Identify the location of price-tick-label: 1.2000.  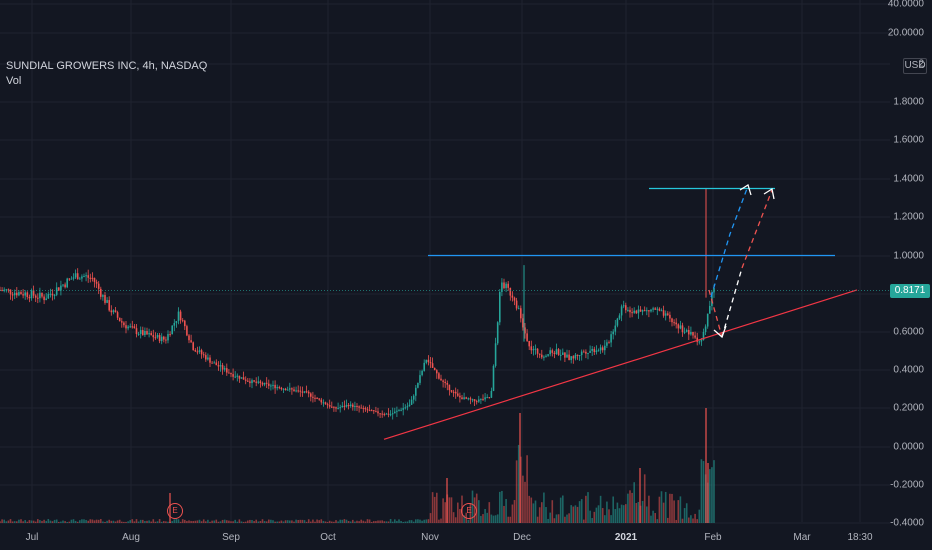
(908, 217).